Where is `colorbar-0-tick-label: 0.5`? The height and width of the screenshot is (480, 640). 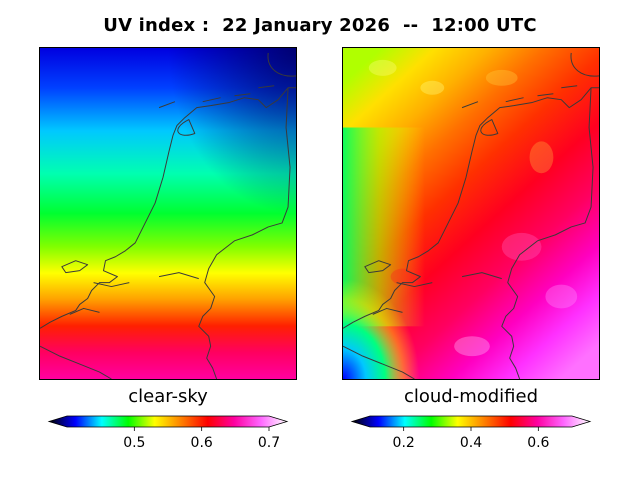
colorbar-0-tick-label: 0.5 is located at coordinates (134, 443).